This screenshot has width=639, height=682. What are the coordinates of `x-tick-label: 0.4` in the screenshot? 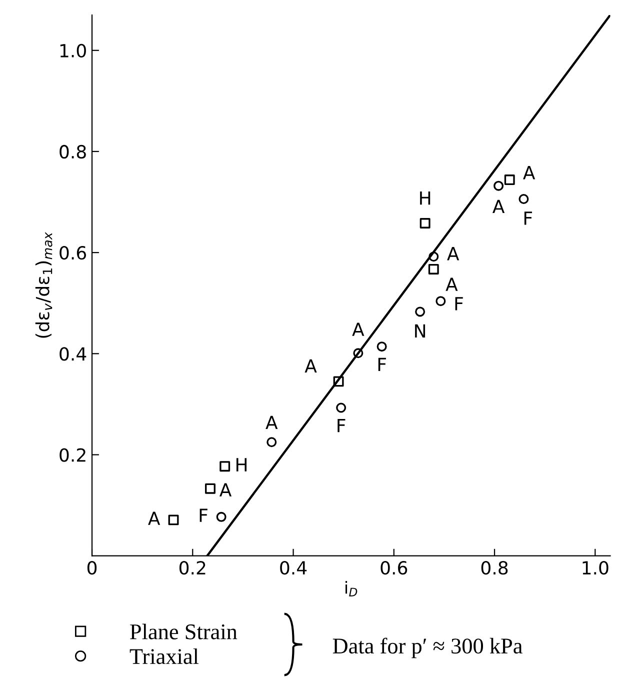 It's located at (293, 568).